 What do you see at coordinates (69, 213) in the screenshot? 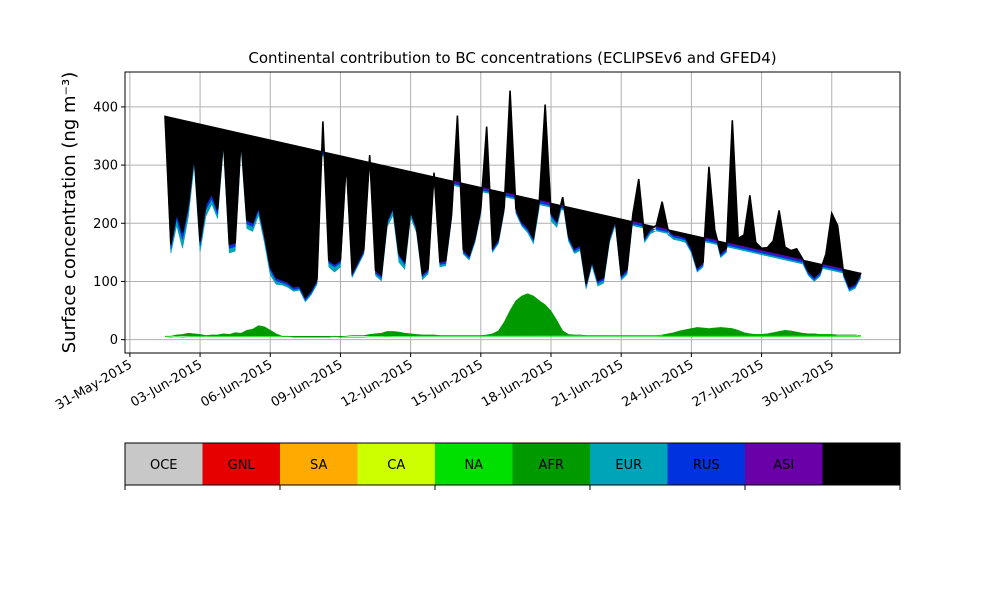
I see `y-axis-label: Surface concentration (ng m⁻³)` at bounding box center [69, 213].